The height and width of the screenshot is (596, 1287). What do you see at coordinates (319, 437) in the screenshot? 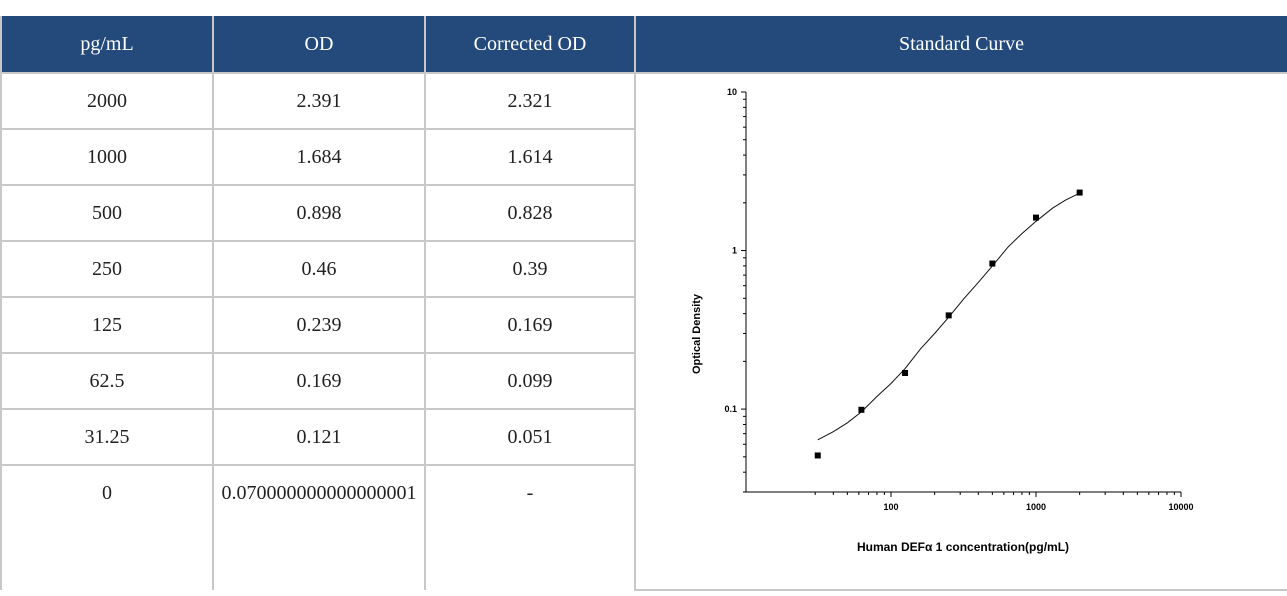
I see `cell-od: 0.121` at bounding box center [319, 437].